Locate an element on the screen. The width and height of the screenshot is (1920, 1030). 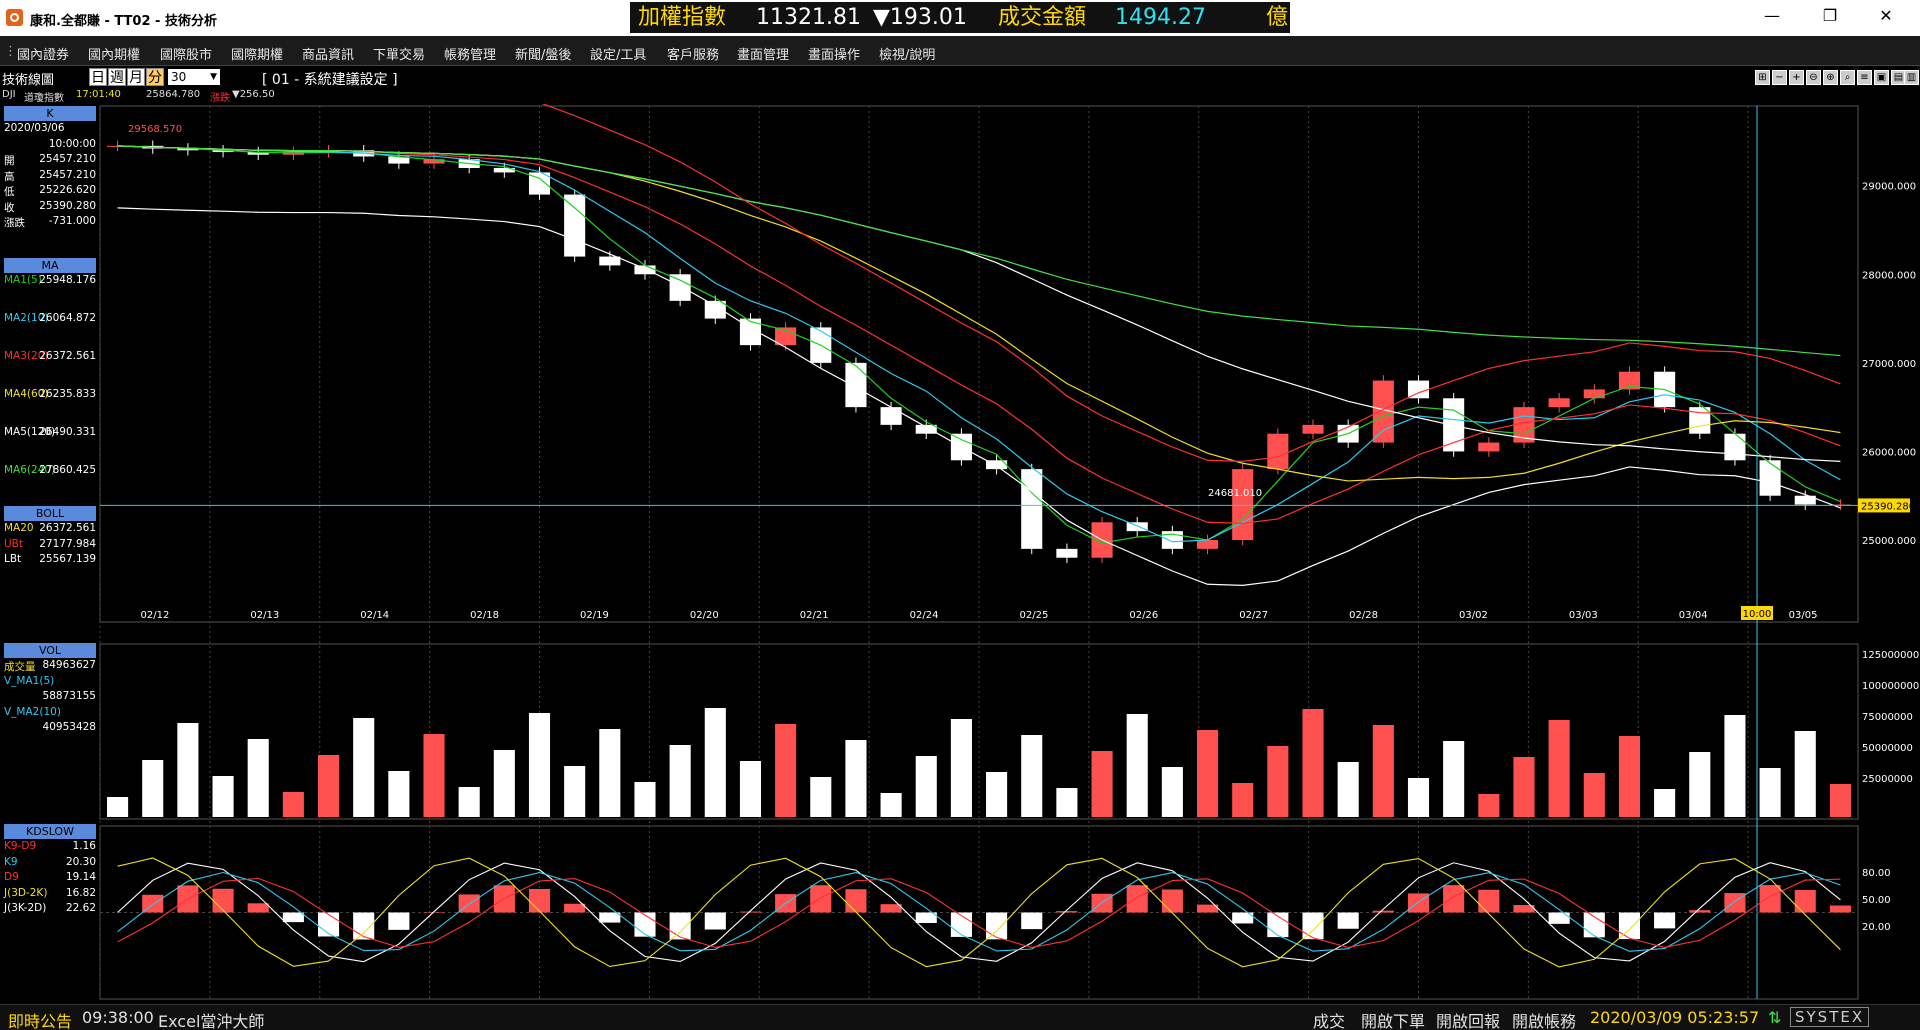
kd-value: 16.82 is located at coordinates (80, 892).